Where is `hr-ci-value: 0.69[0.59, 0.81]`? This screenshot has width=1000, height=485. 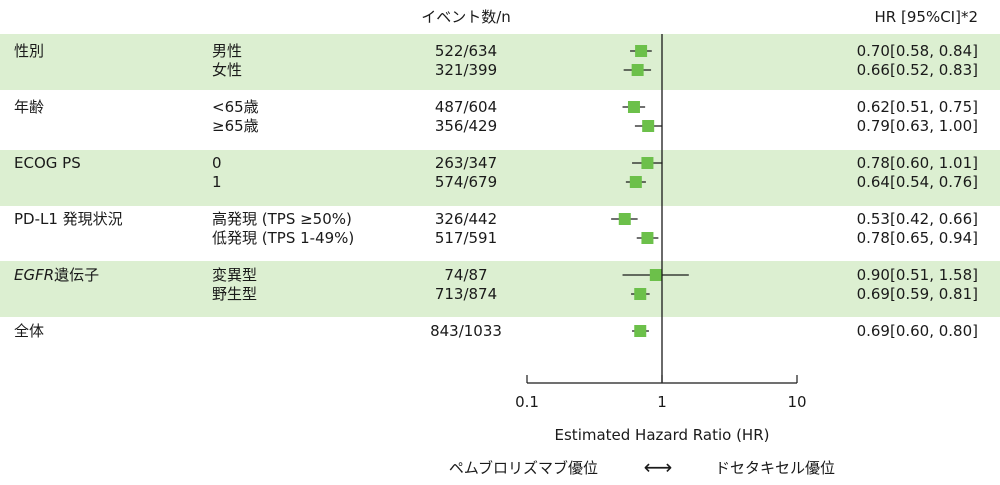
hr-ci-value: 0.69[0.59, 0.81] is located at coordinates (917, 294).